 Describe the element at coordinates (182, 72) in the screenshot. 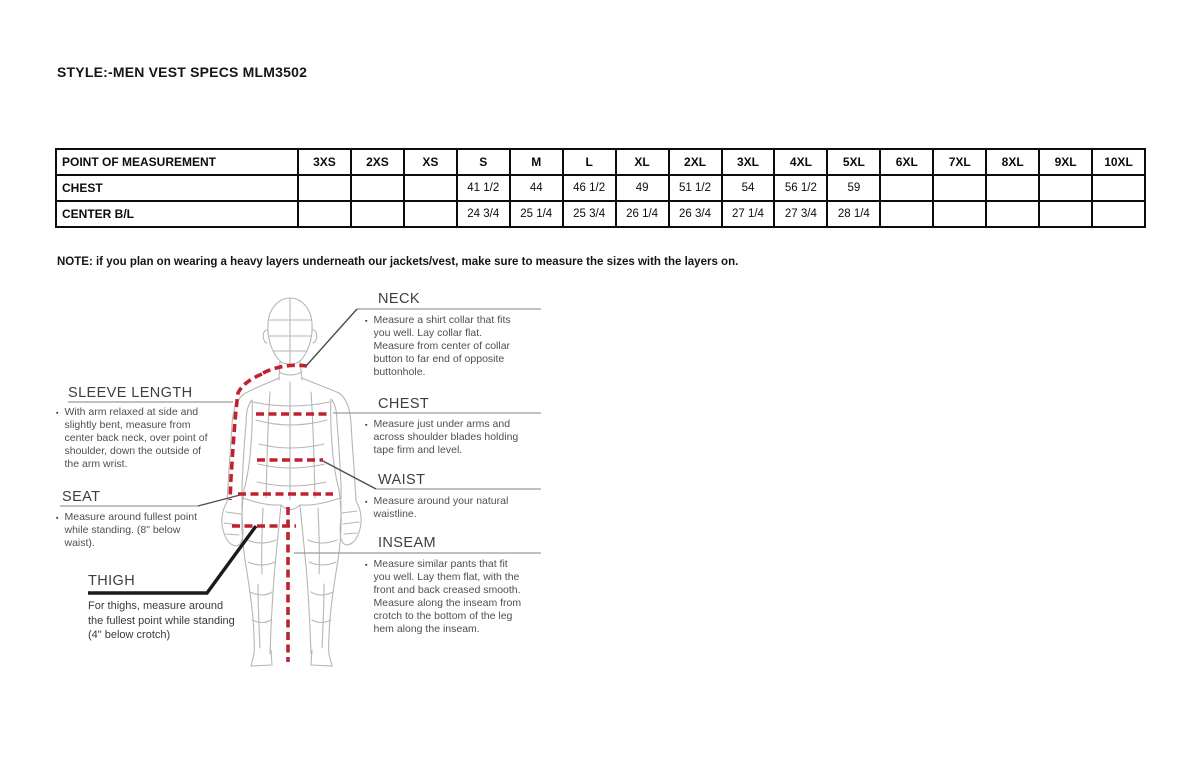

I see `page-title: STYLE:-MEN VEST SPECS MLM3502` at that location.